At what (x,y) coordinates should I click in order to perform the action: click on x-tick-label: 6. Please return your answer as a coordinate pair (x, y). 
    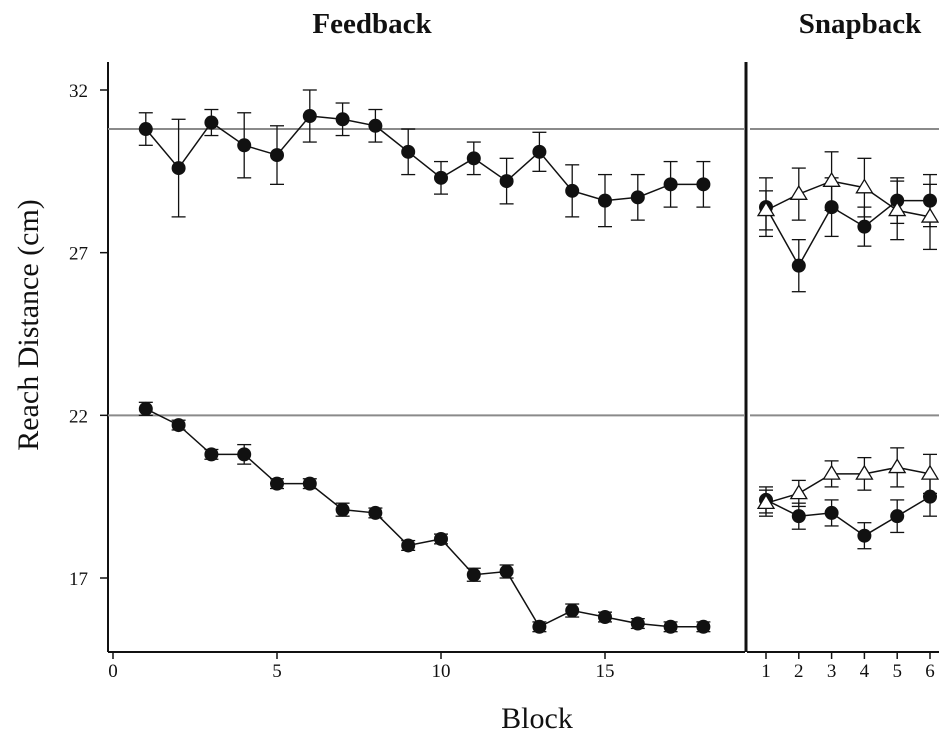
    Looking at the image, I should click on (930, 671).